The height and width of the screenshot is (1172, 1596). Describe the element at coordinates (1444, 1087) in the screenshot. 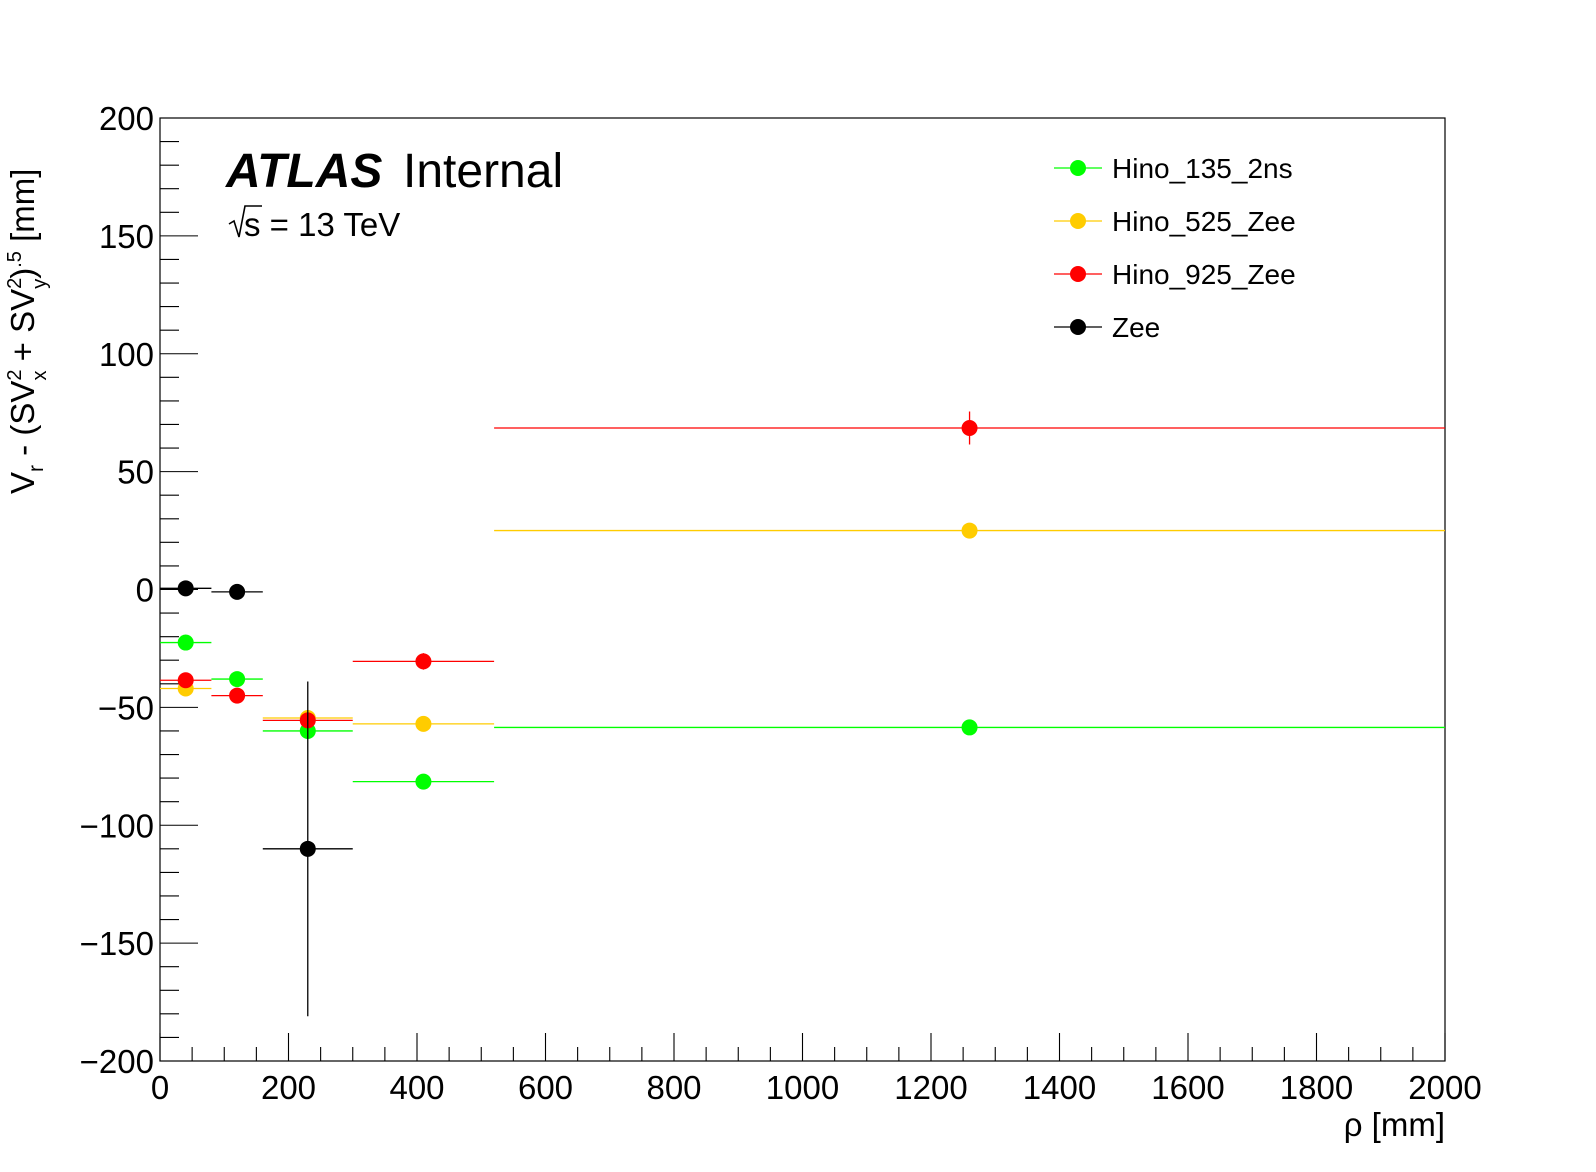

I see `x-tick-label: 2000` at that location.